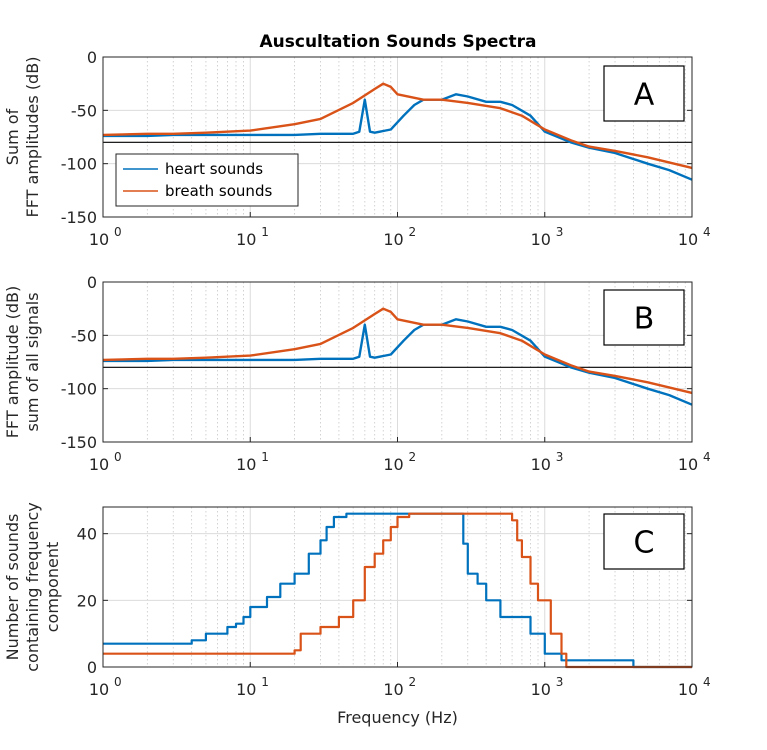 The height and width of the screenshot is (750, 767). I want to click on legend: heart sounds breath sounds, so click(207, 180).